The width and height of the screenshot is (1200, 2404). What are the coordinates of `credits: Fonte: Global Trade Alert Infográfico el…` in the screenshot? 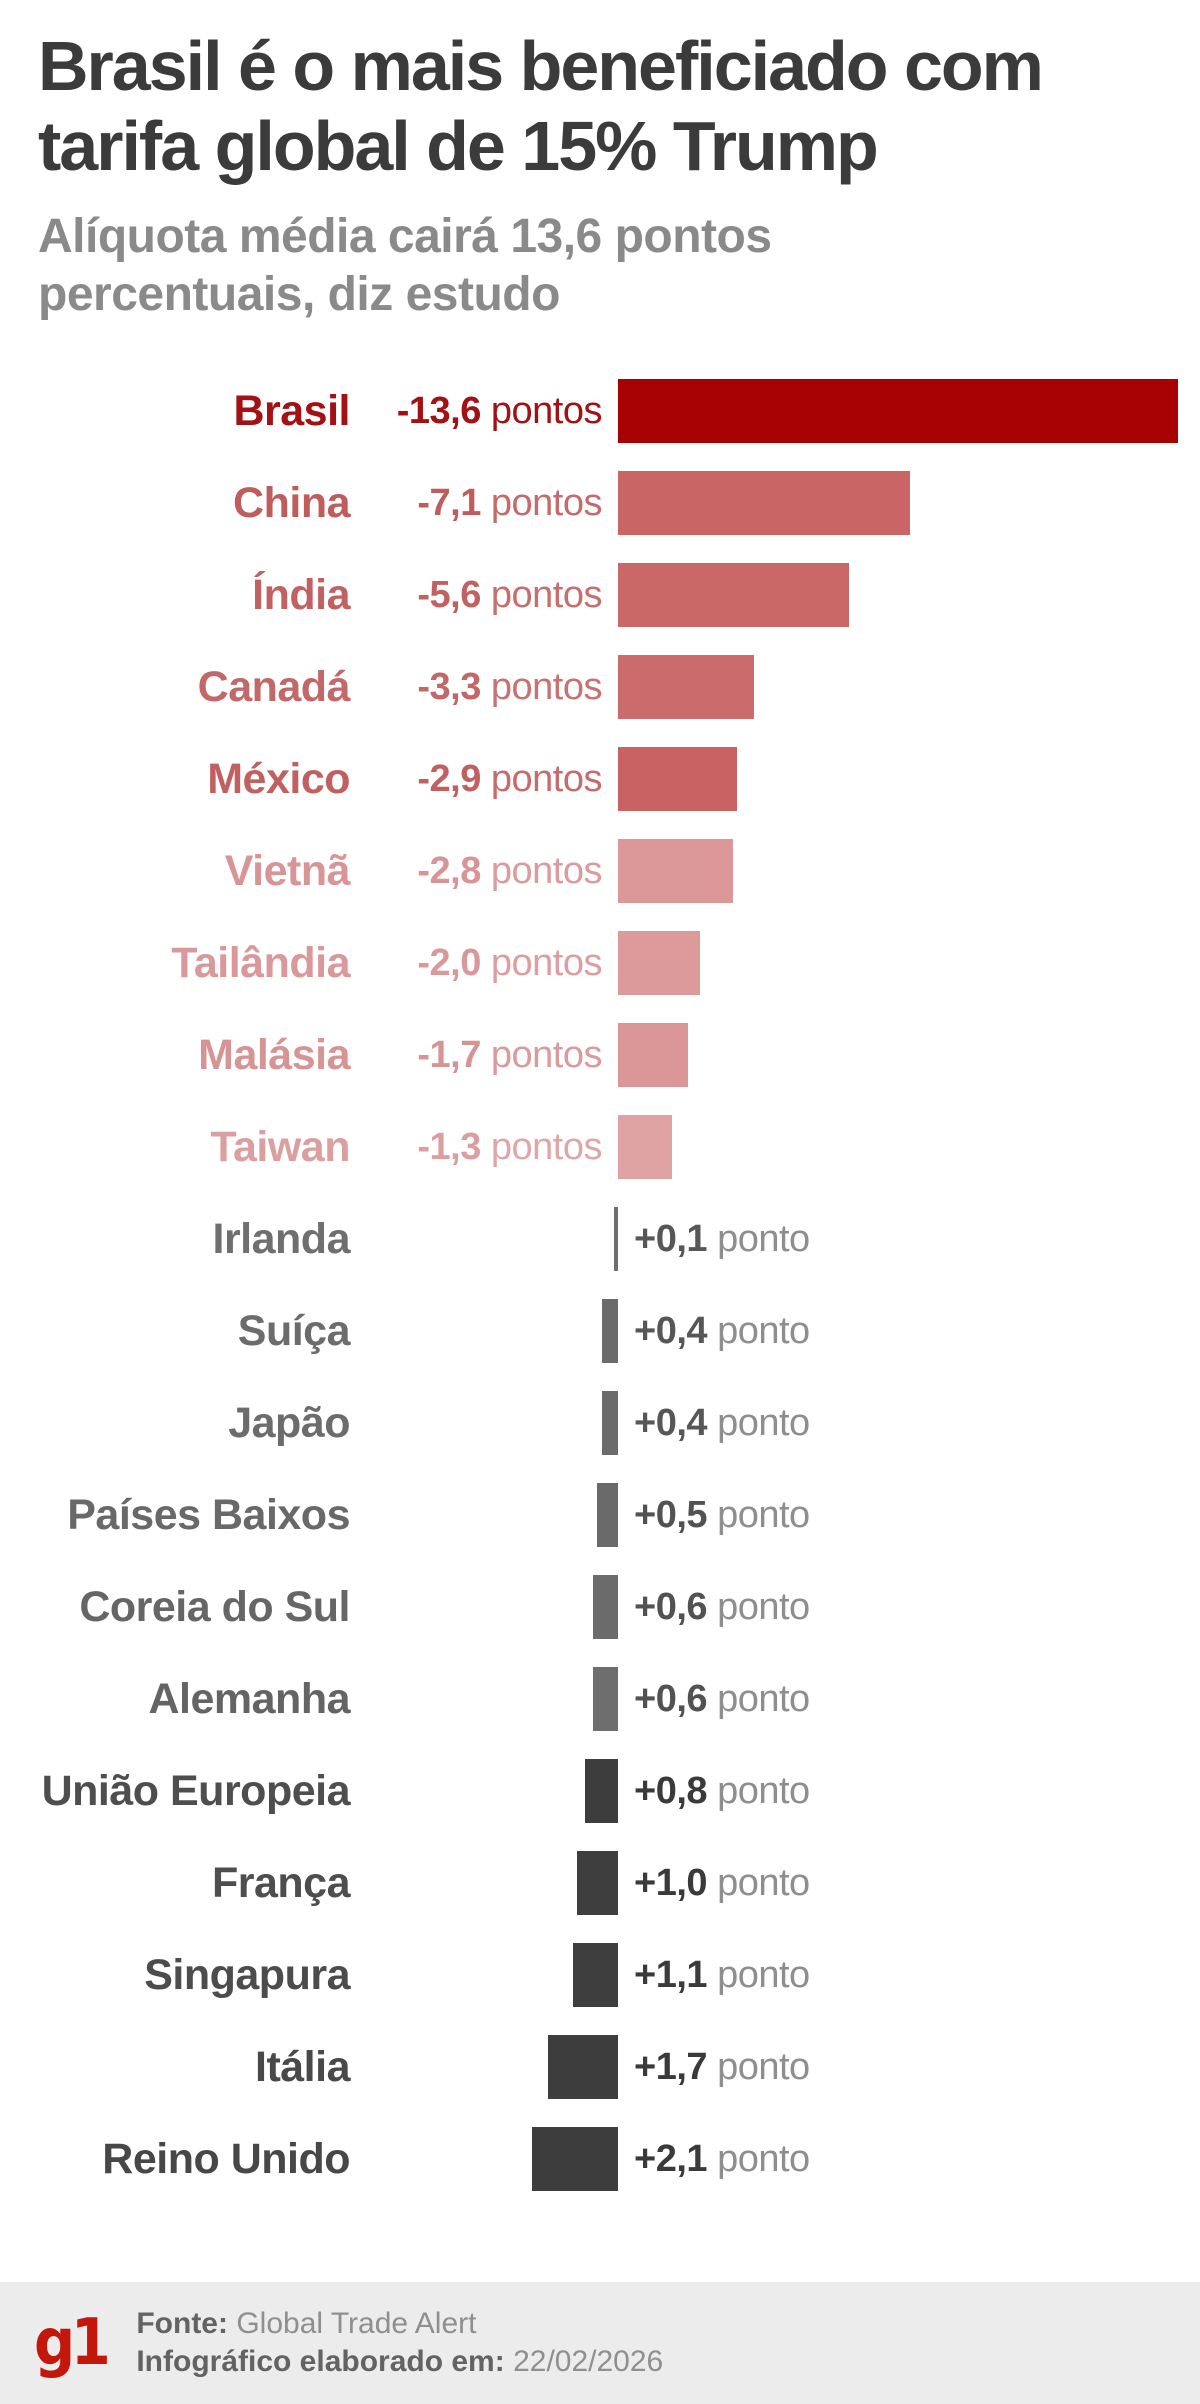 It's located at (399, 2343).